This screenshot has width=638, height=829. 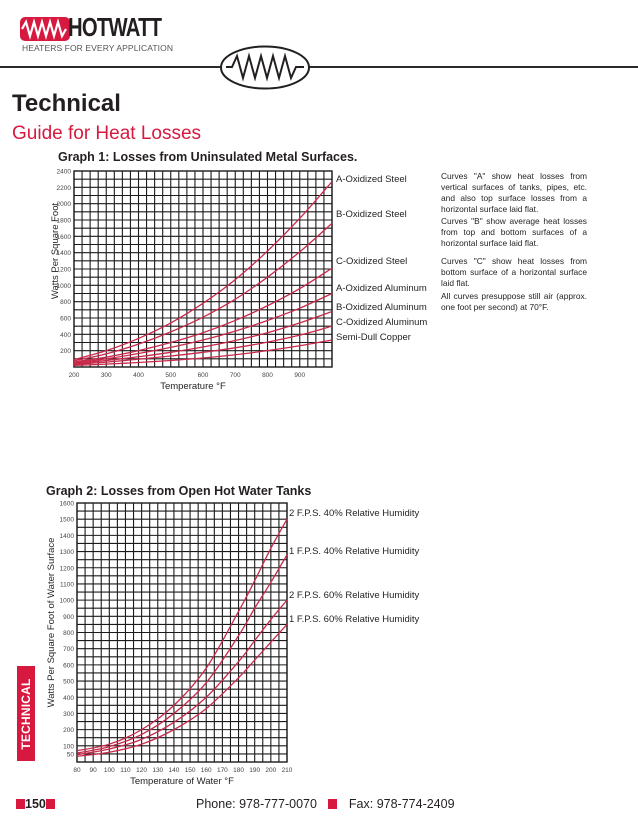 I want to click on curve-label-b-aluminum: B-Oxidized Aluminum, so click(x=381, y=307).